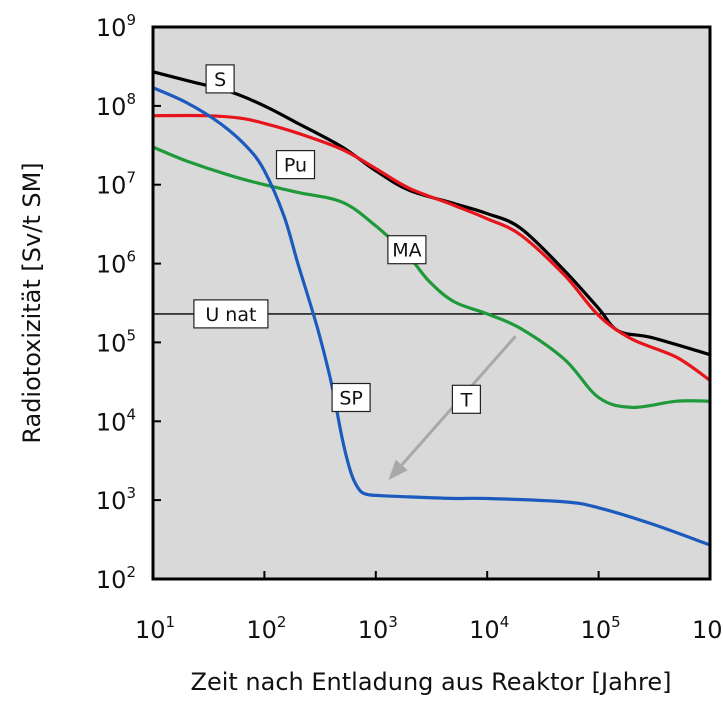  I want to click on label-text: SP, so click(351, 399).